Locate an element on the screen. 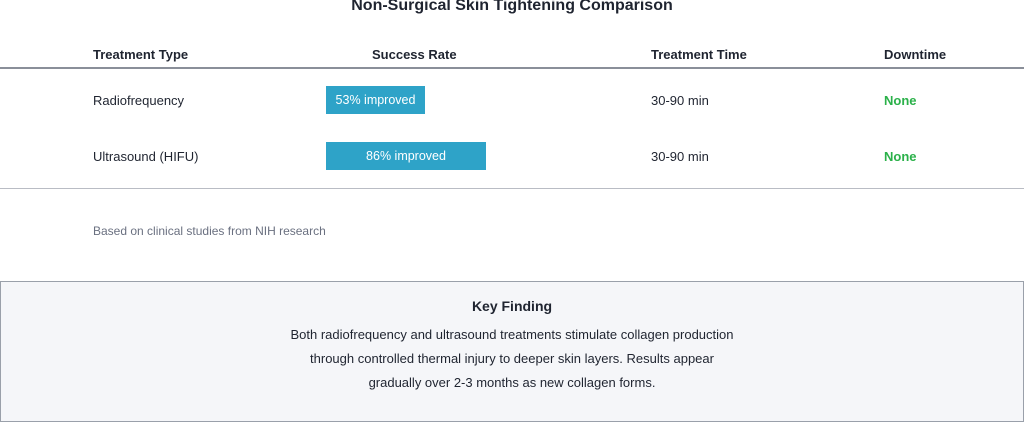 Image resolution: width=1024 pixels, height=422 pixels. treatment-name: Ultrasound (HIFU) is located at coordinates (146, 156).